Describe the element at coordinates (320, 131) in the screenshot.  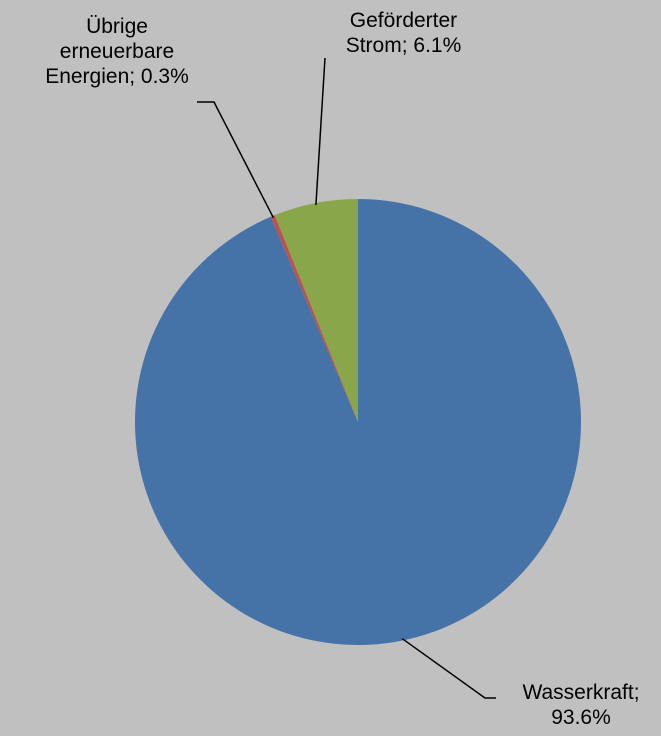
I see `leader-line-gefoerderter-strom` at that location.